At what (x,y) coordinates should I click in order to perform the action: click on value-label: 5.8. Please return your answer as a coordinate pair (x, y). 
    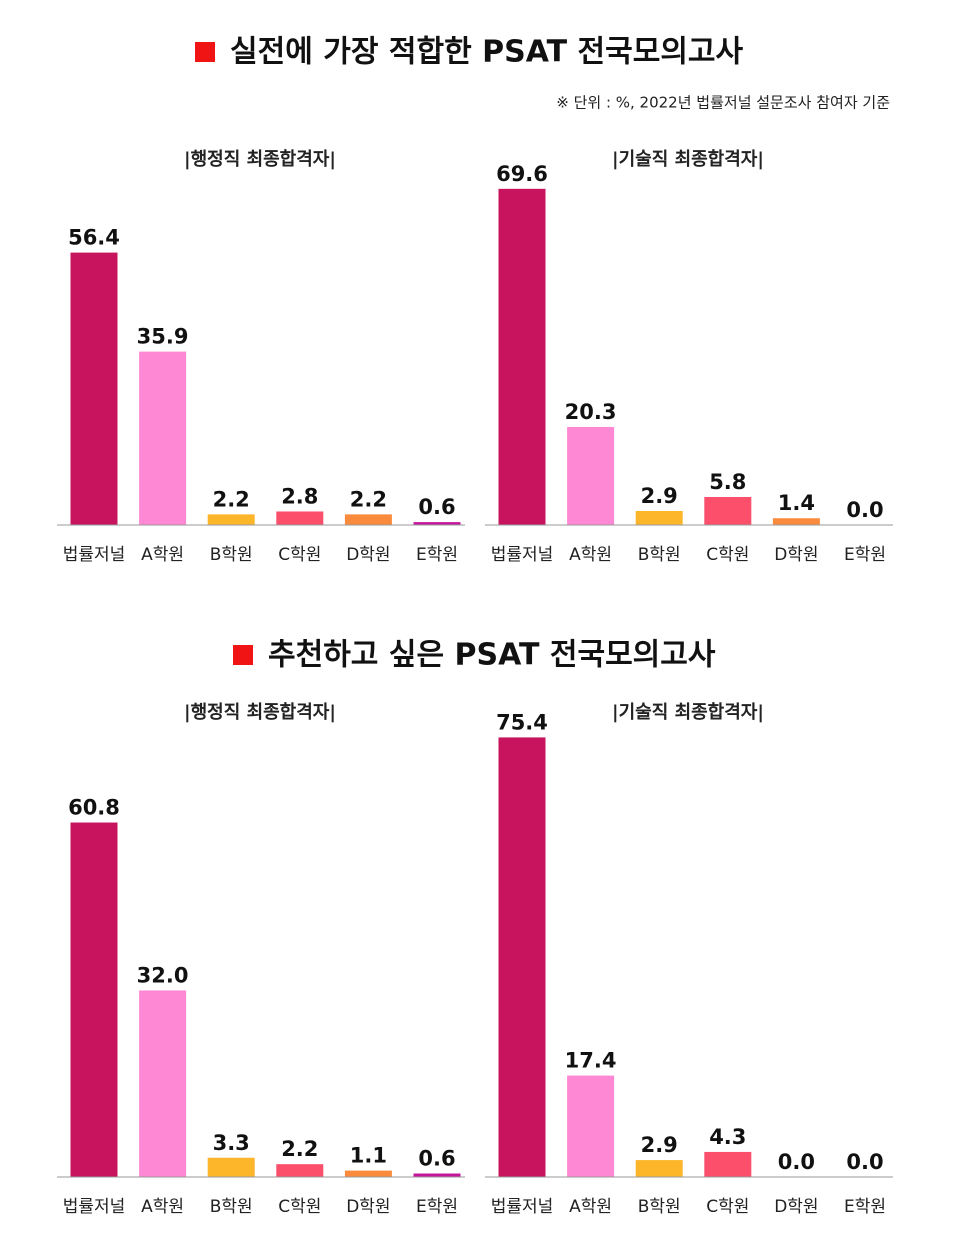
    Looking at the image, I should click on (727, 482).